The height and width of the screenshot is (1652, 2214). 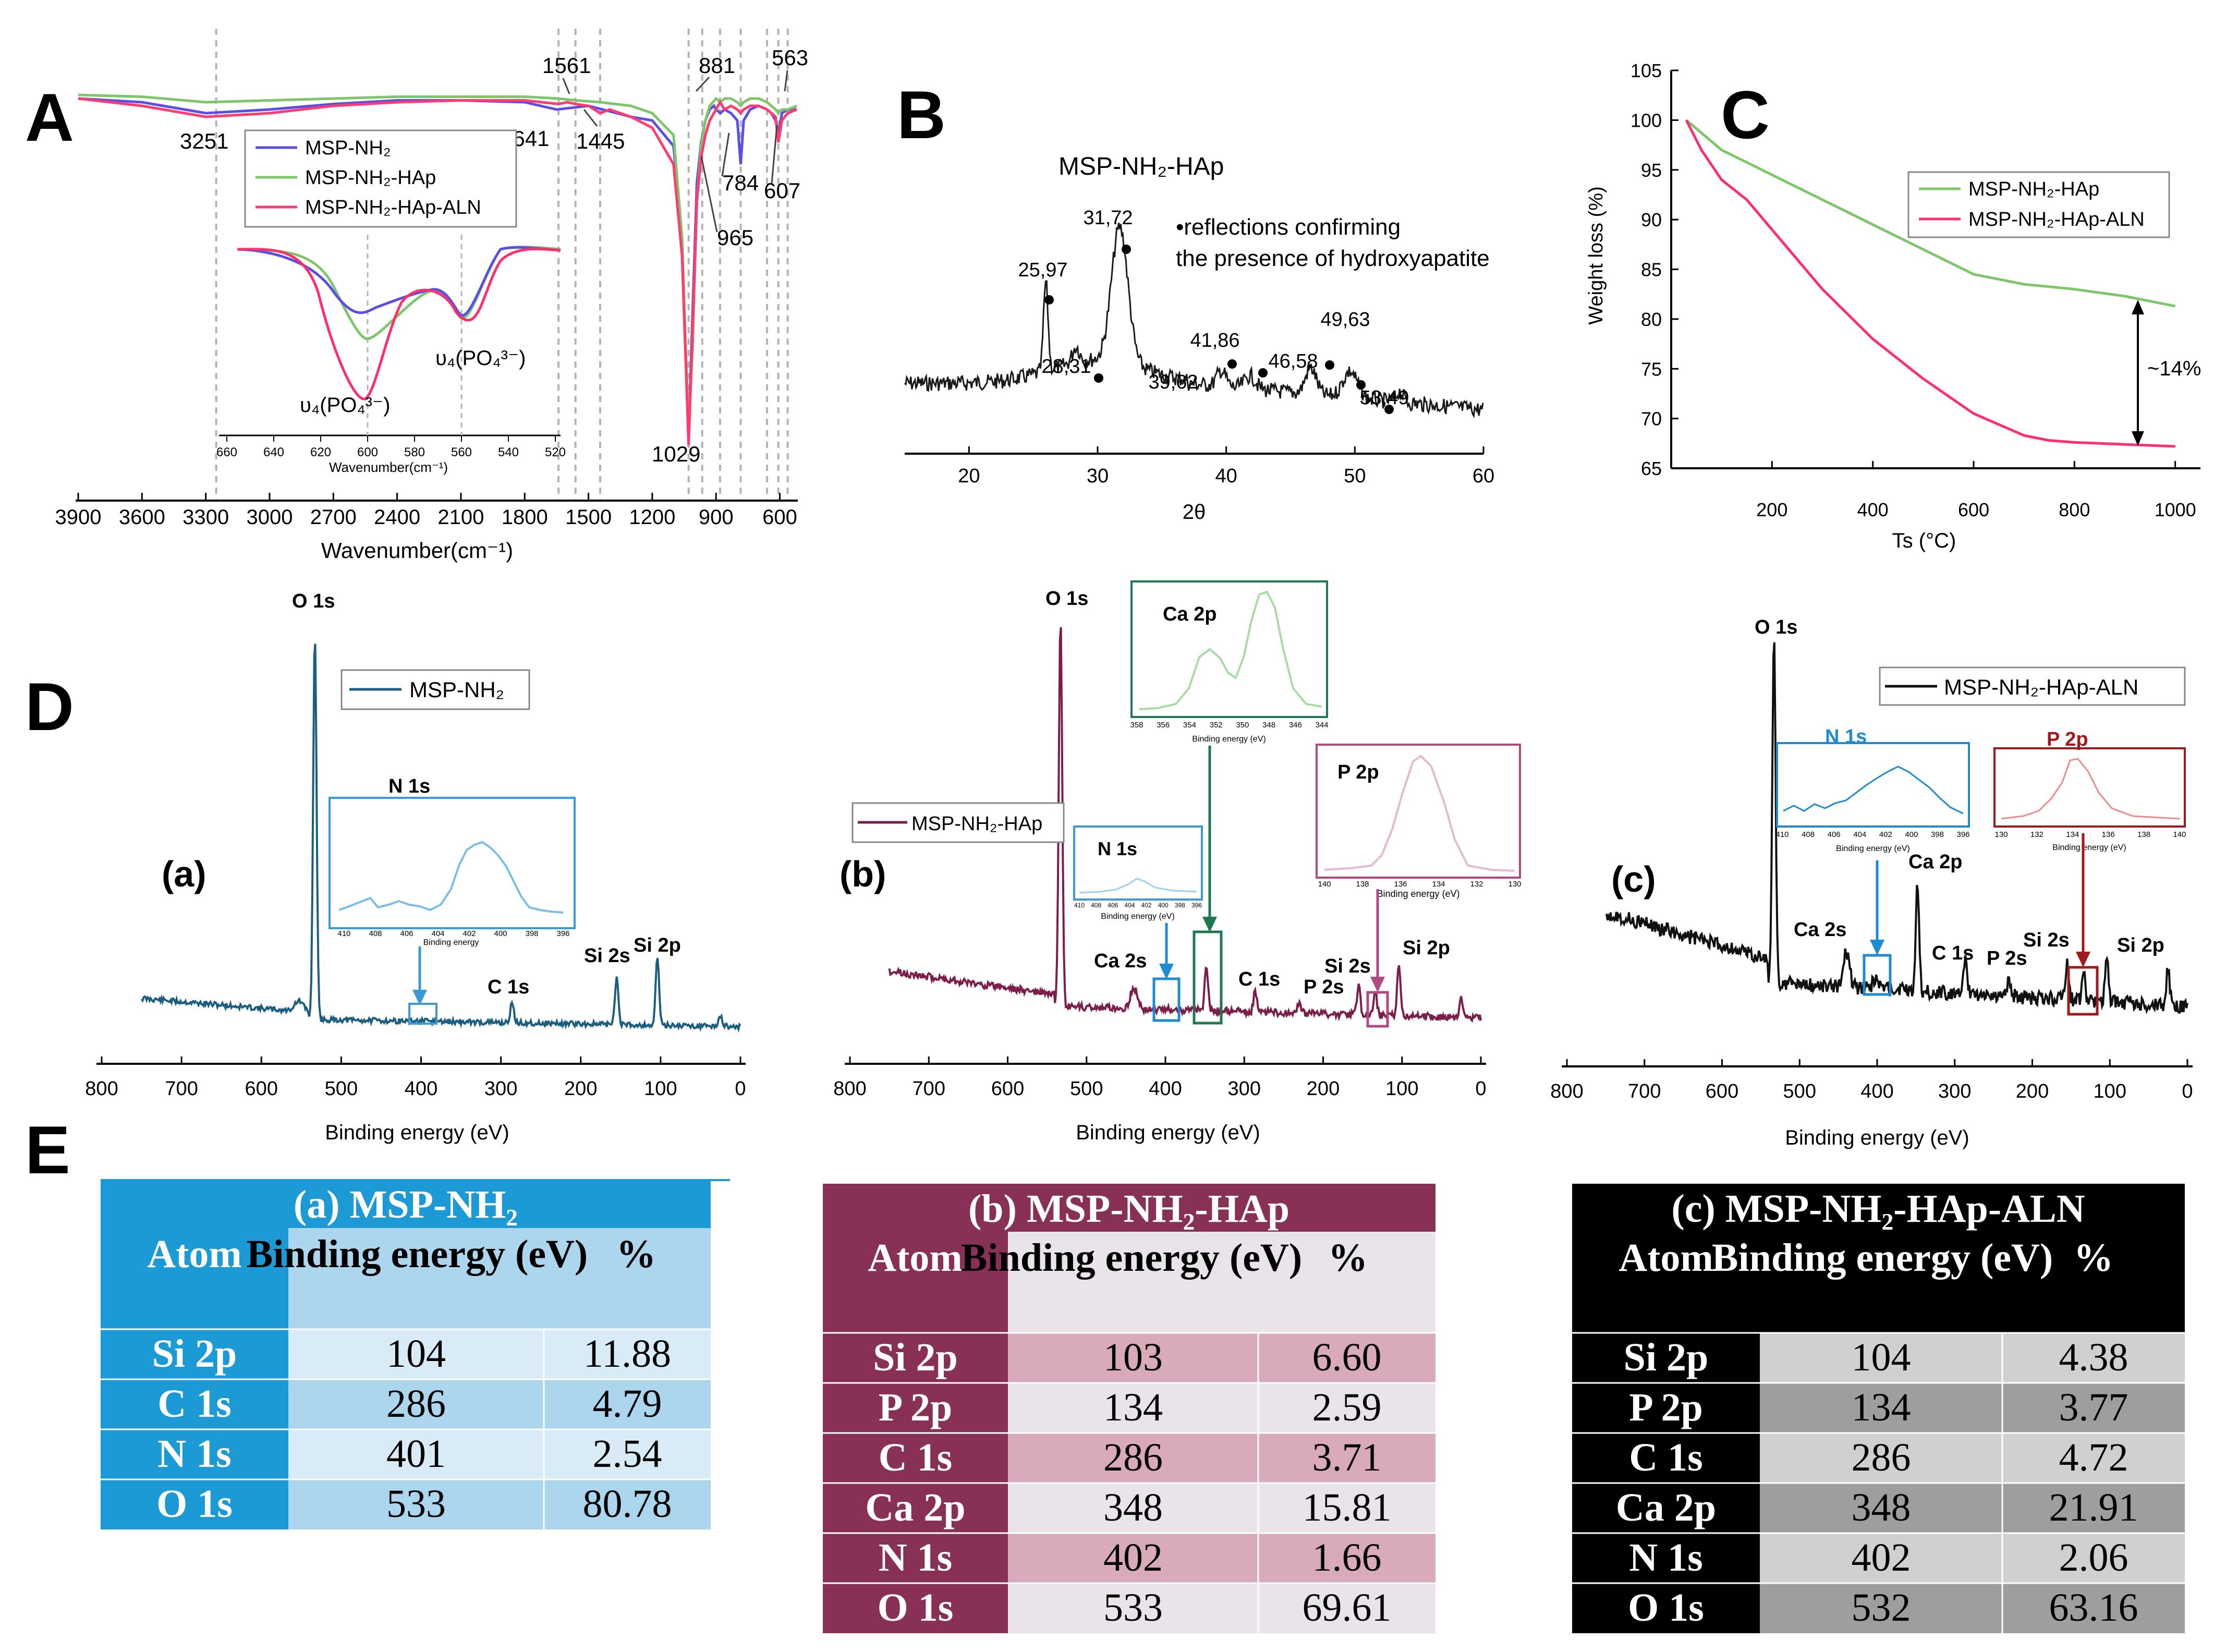 What do you see at coordinates (417, 1132) in the screenshot?
I see `xps-a-x-label: Binding energy (eV)` at bounding box center [417, 1132].